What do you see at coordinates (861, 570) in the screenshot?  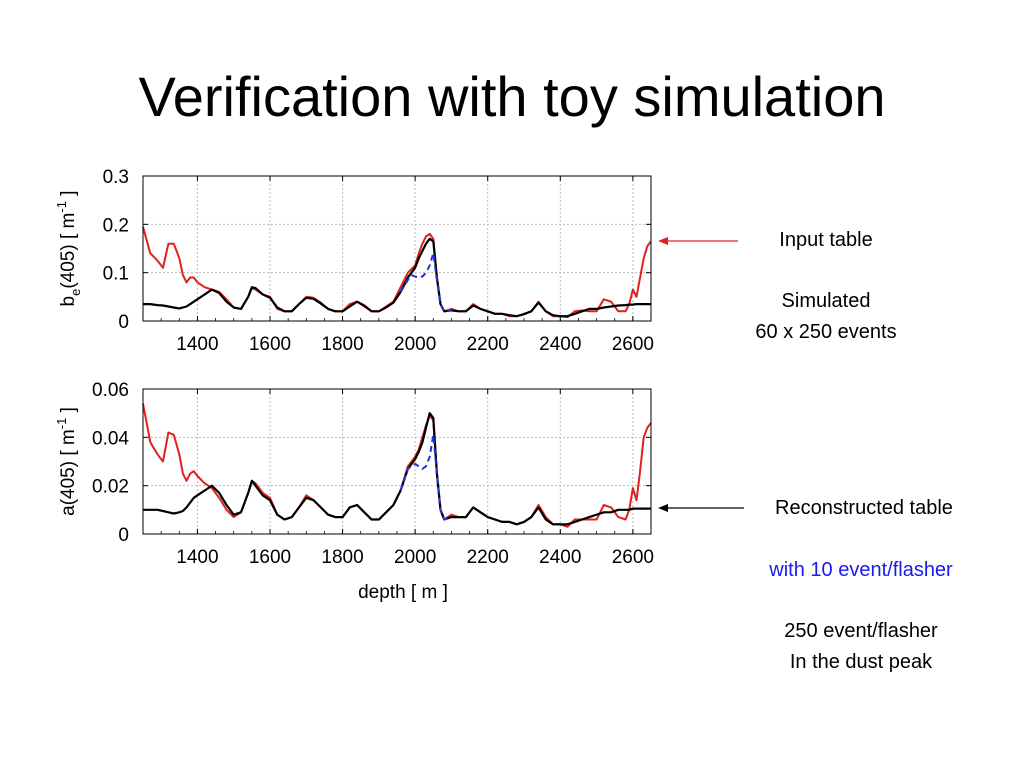 I see `with-10-events-label: with 10 event/flasher` at bounding box center [861, 570].